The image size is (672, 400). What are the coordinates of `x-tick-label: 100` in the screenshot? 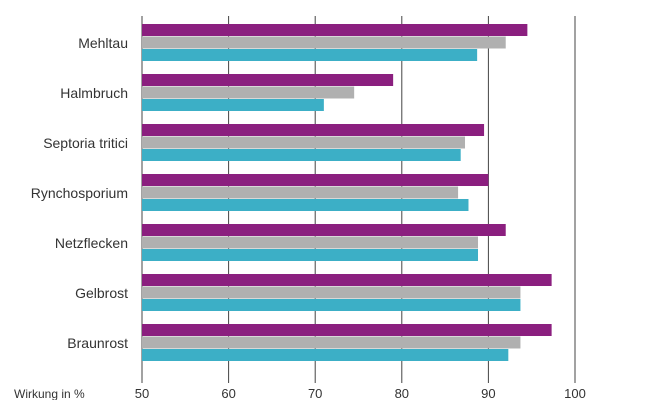 It's located at (575, 393).